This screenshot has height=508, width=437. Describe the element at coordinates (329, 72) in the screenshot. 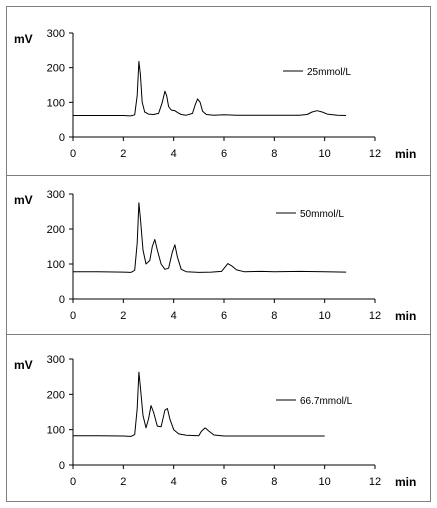

I see `legend-label: 25mmol/L` at that location.